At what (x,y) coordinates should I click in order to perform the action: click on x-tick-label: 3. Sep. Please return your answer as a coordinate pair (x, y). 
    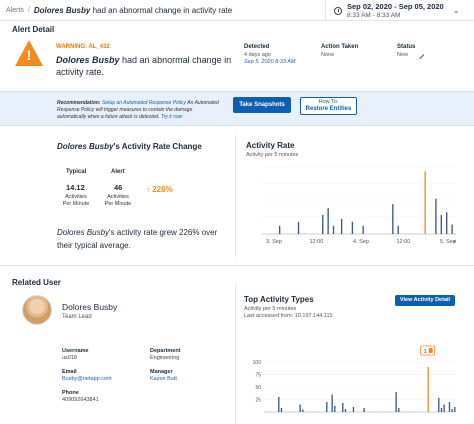
    Looking at the image, I should click on (274, 242).